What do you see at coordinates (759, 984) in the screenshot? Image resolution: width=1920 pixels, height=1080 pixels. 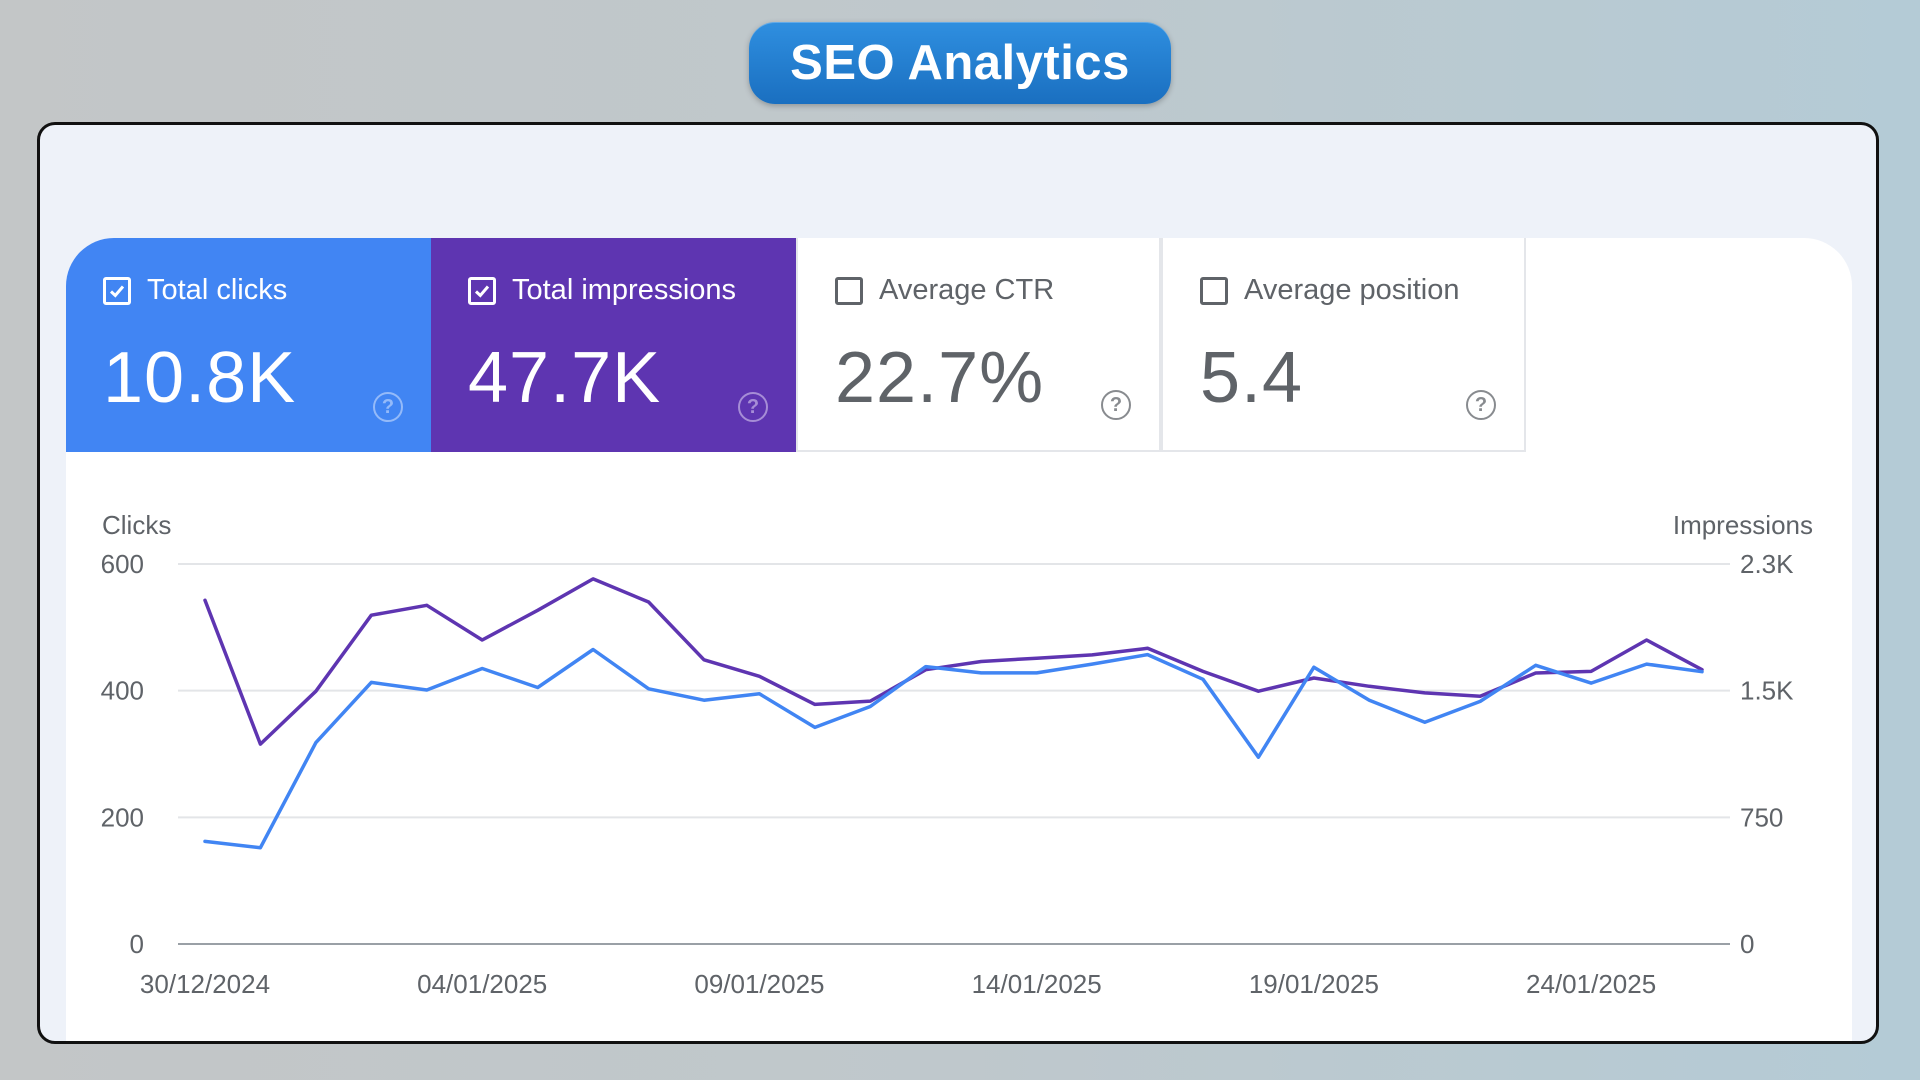 I see `x-tick-label: 09/01/2025` at bounding box center [759, 984].